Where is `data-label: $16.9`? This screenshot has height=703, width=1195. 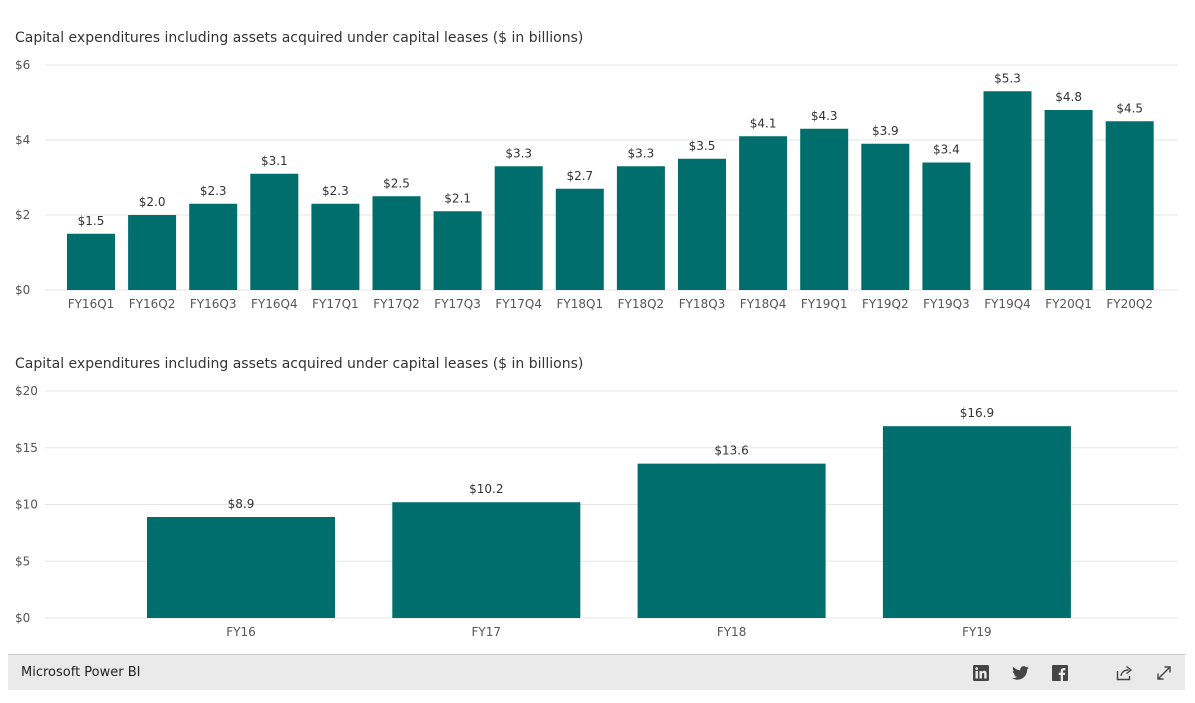
data-label: $16.9 is located at coordinates (977, 413).